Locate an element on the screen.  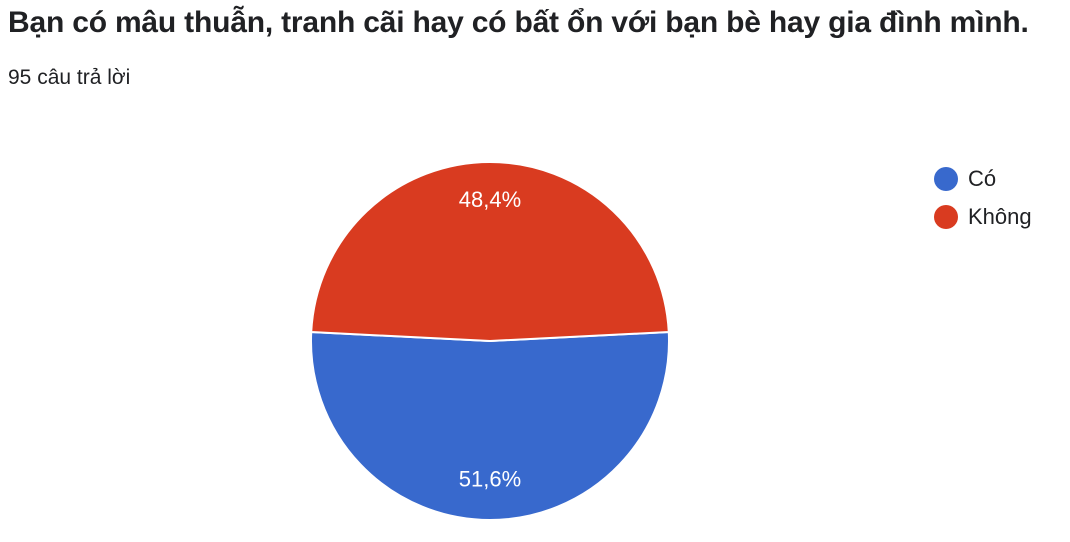
pie-slice-khong is located at coordinates (490, 252).